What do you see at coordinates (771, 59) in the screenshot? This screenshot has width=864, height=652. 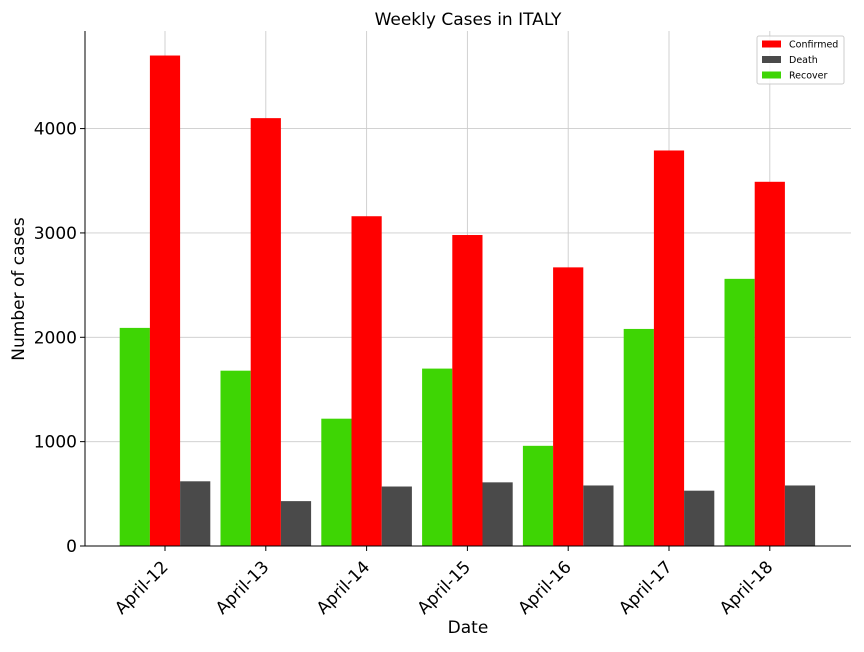 I see `legend-swatch-death` at bounding box center [771, 59].